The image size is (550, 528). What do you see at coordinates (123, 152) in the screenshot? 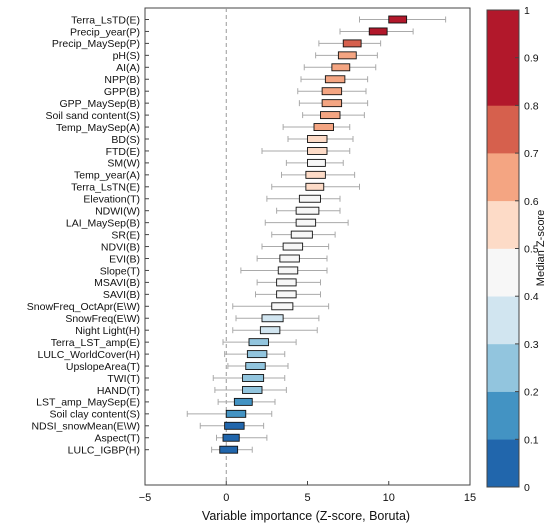
I see `variable-label: FTD(E)` at bounding box center [123, 152].